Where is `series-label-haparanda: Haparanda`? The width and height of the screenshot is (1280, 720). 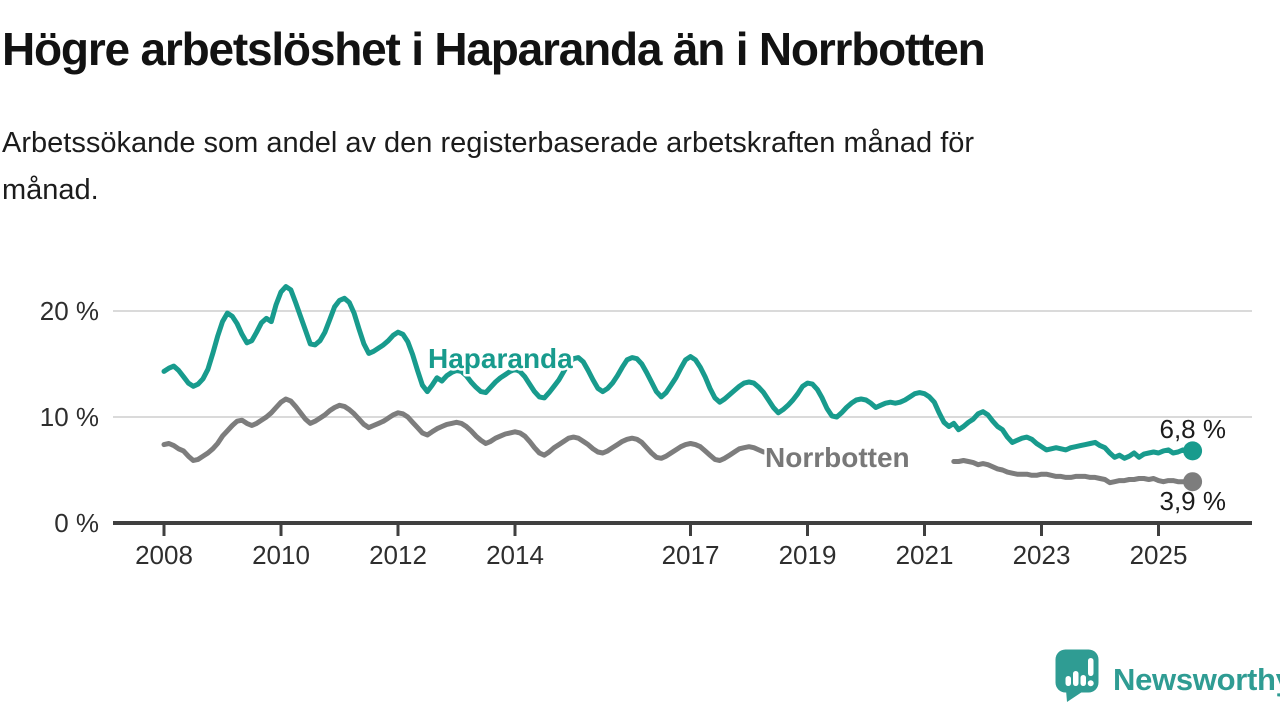
series-label-haparanda: Haparanda is located at coordinates (500, 358).